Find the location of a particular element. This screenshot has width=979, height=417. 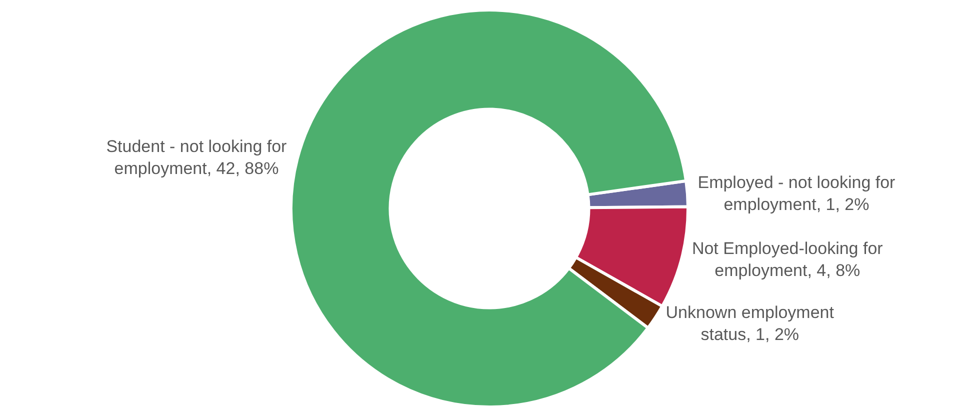

slice-label: Unknown employment status, 1, 2% is located at coordinates (750, 323).